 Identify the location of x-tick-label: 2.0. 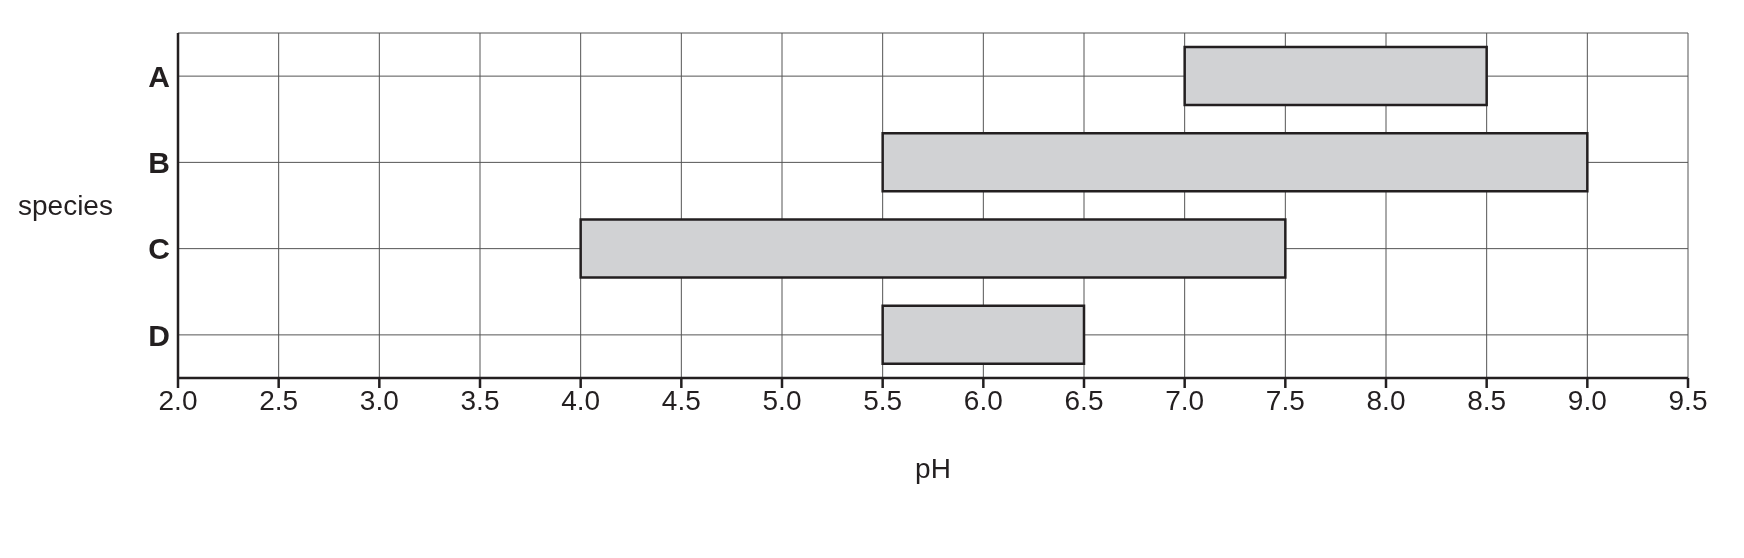
(178, 400).